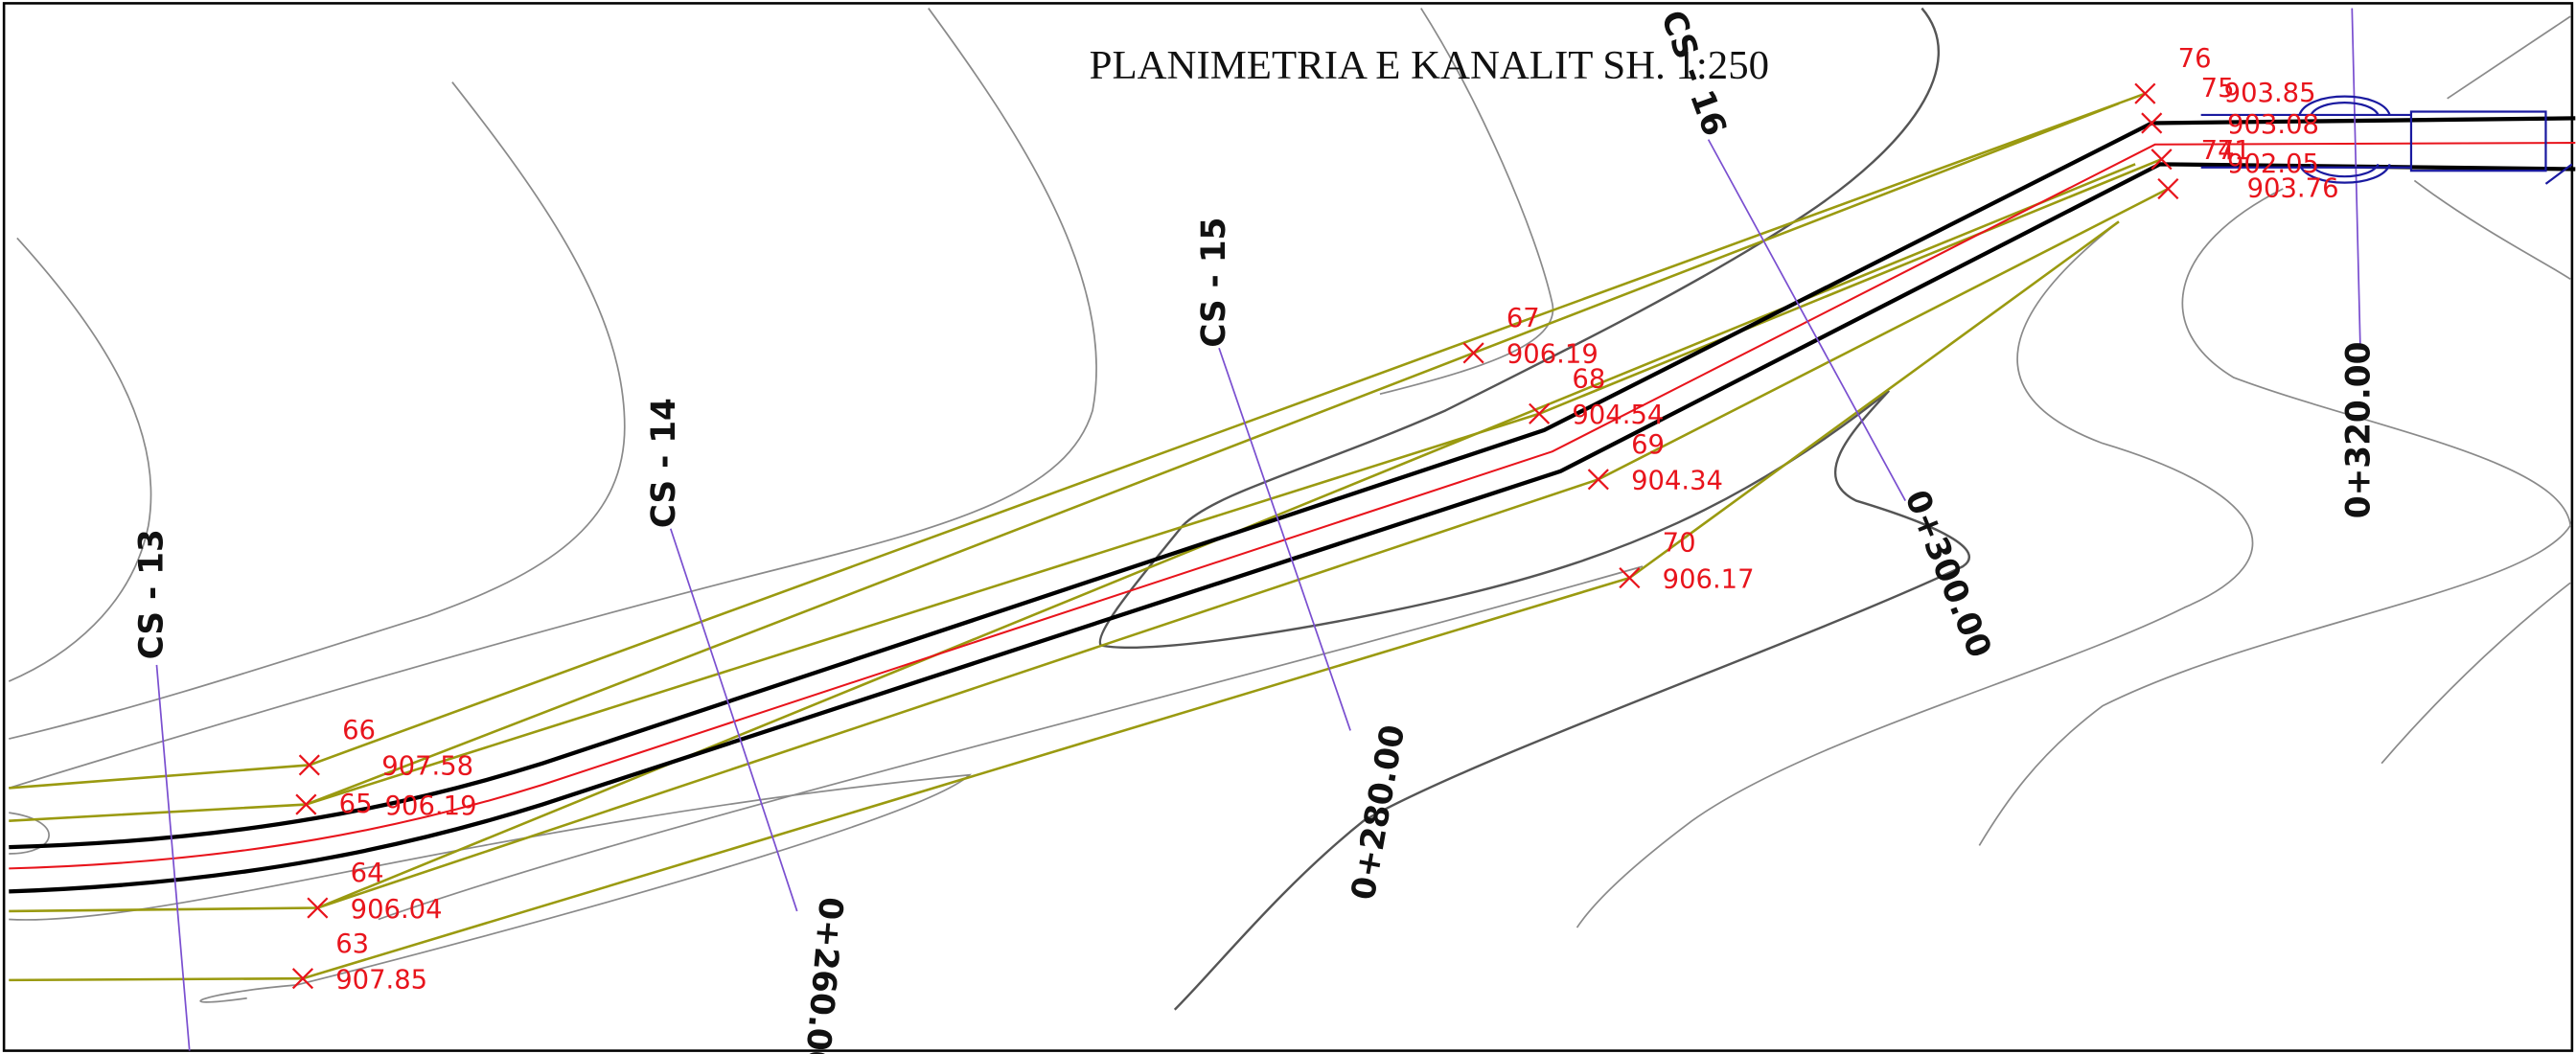 Image resolution: width=2576 pixels, height=1054 pixels. I want to click on point-id: 68, so click(1588, 379).